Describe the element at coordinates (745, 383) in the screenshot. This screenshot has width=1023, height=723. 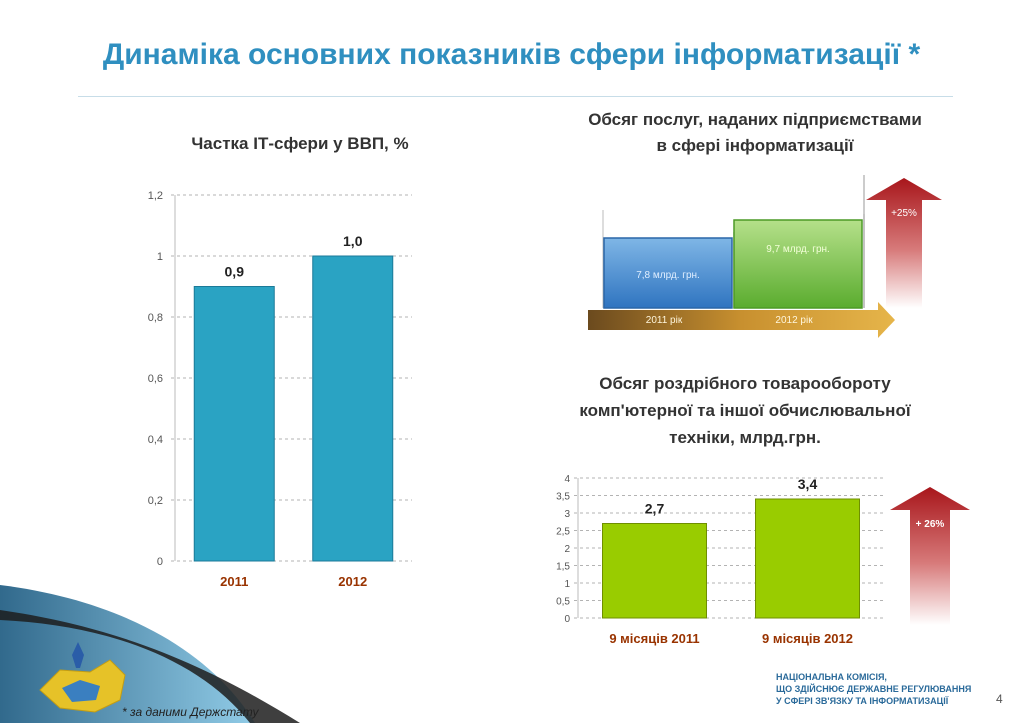
I see `chart3-title-line: Обсяг роздрібного товарообороту` at that location.